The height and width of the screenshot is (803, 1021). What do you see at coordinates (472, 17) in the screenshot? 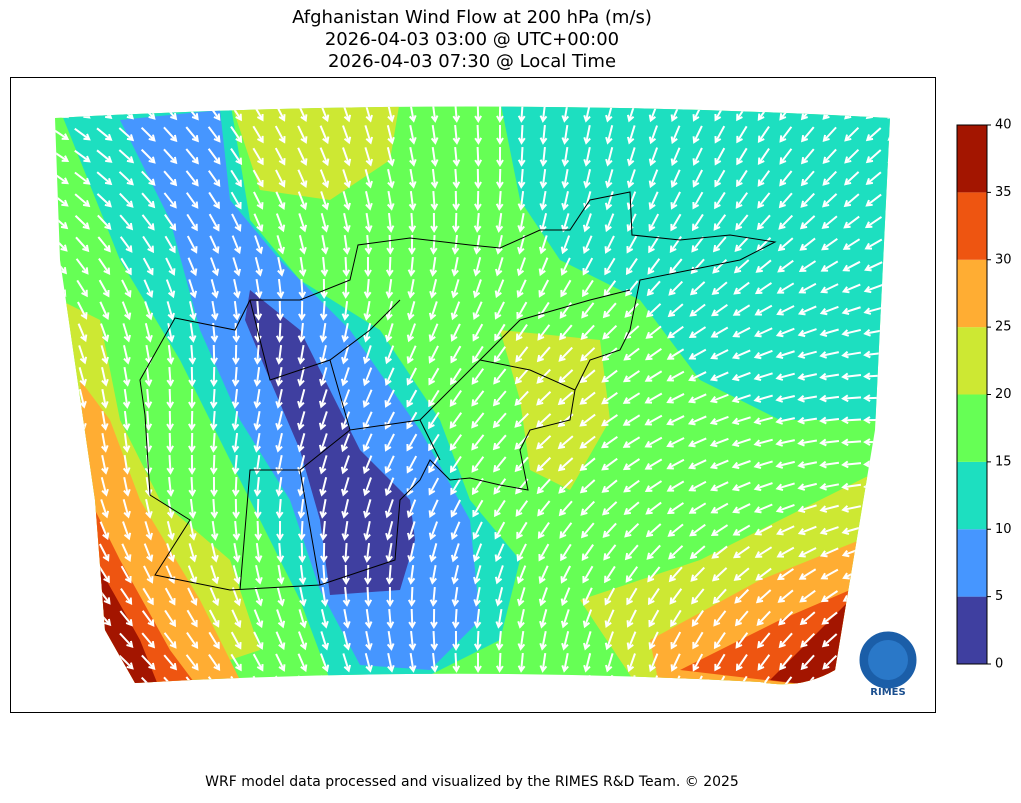
I see `title-line: Afghanistan Wind Flow at 200 hPa (m/s)` at bounding box center [472, 17].